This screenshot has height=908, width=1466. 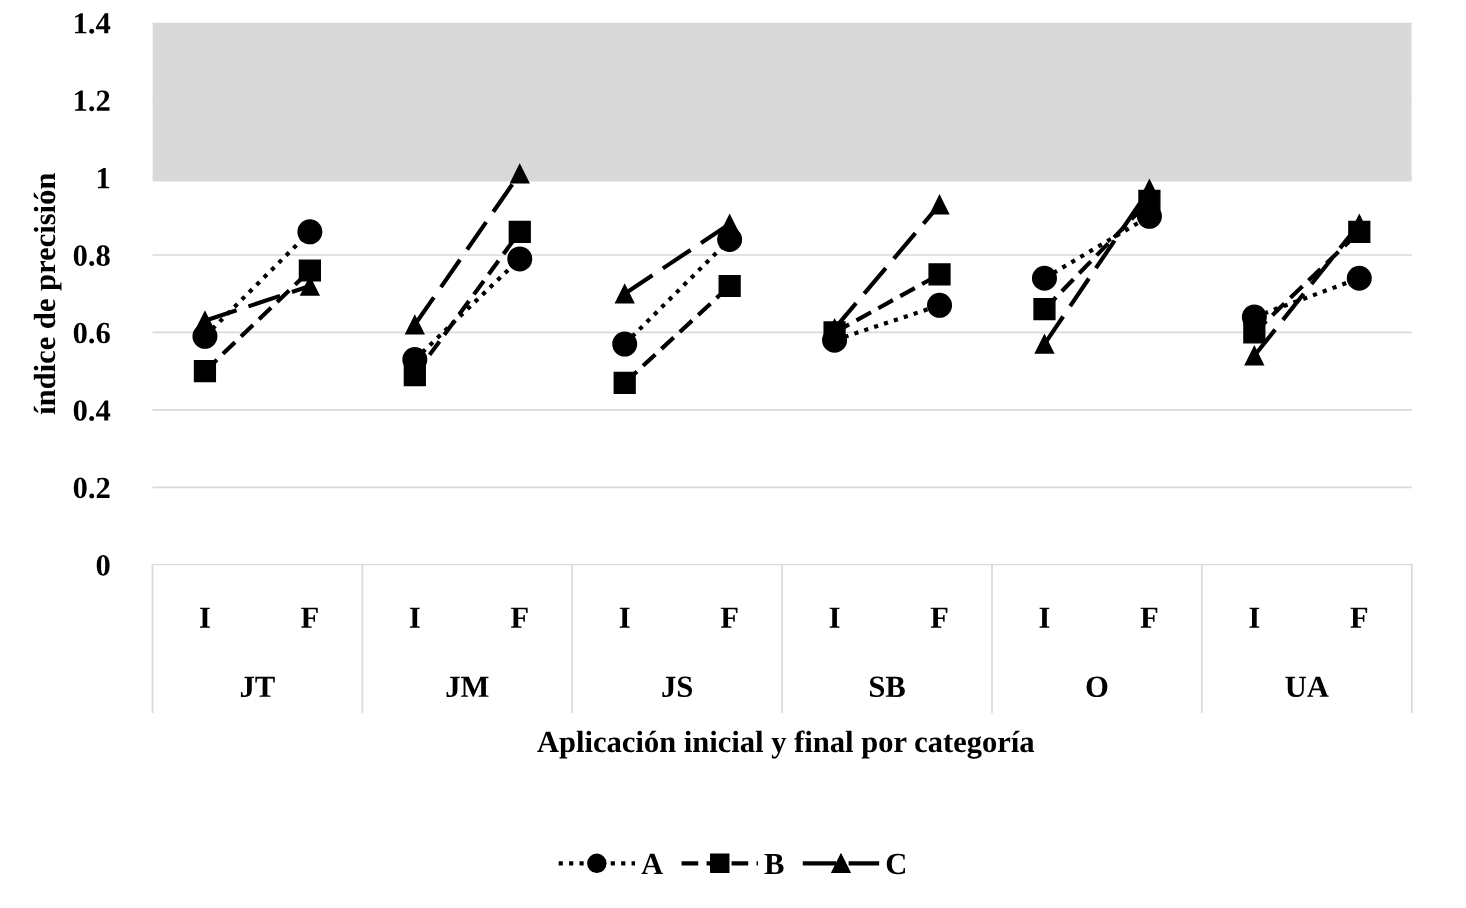 I want to click on y-tick-label: 0.6, so click(x=91, y=333).